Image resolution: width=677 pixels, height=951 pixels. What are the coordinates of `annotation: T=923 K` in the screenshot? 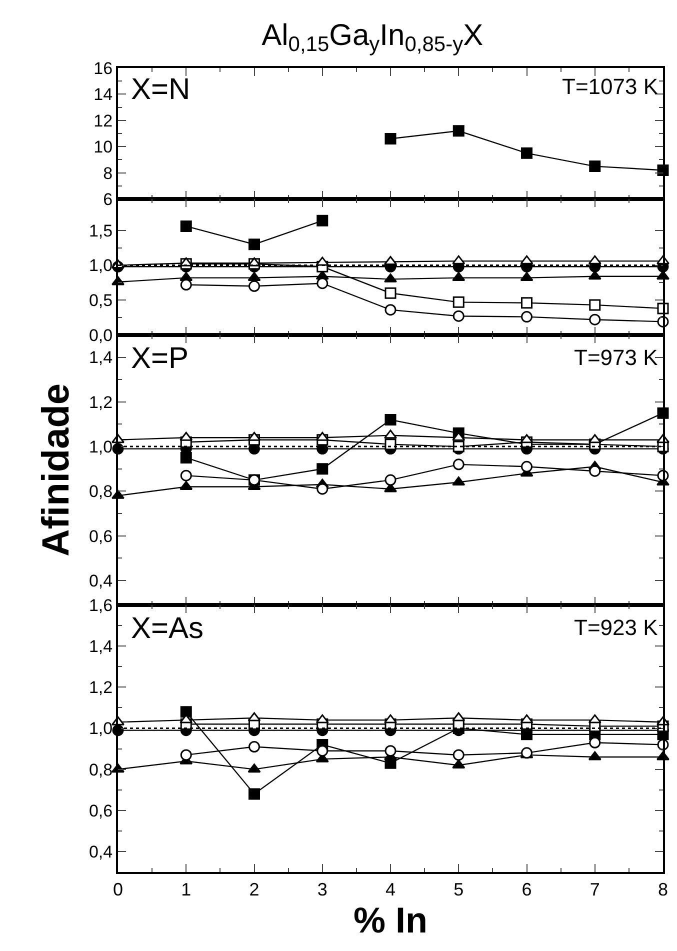 It's located at (616, 627).